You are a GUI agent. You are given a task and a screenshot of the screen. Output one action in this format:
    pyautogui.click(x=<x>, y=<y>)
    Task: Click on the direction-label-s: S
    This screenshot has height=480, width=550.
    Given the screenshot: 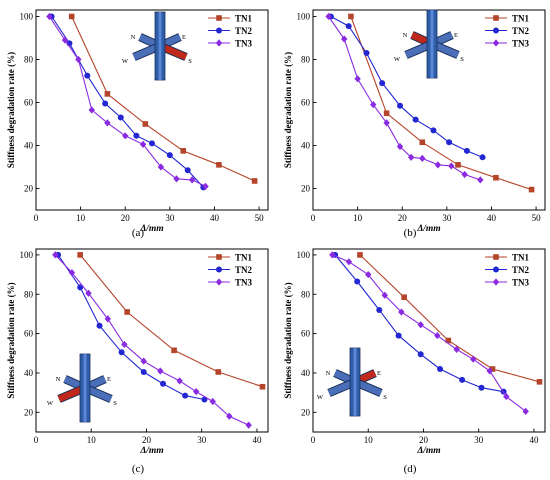 What is the action you would take?
    pyautogui.click(x=115, y=403)
    